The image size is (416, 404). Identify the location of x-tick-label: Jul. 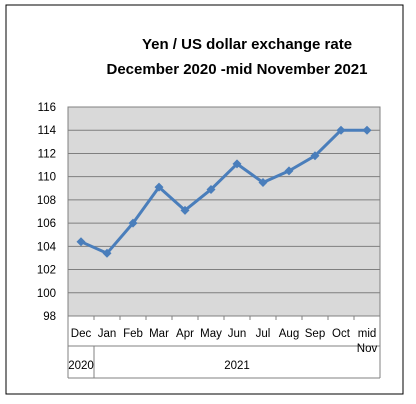
(263, 334).